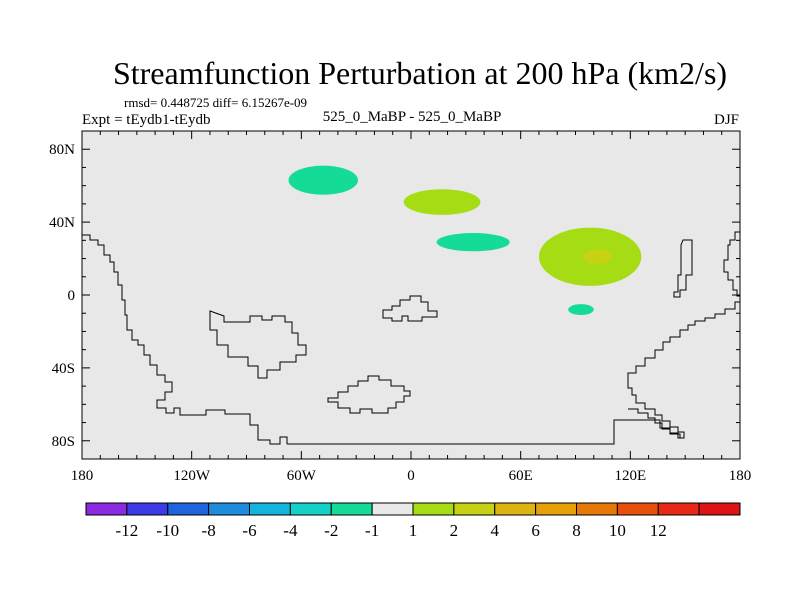 This screenshot has width=800, height=600. Describe the element at coordinates (249, 530) in the screenshot. I see `colorbar-label: -6` at that location.